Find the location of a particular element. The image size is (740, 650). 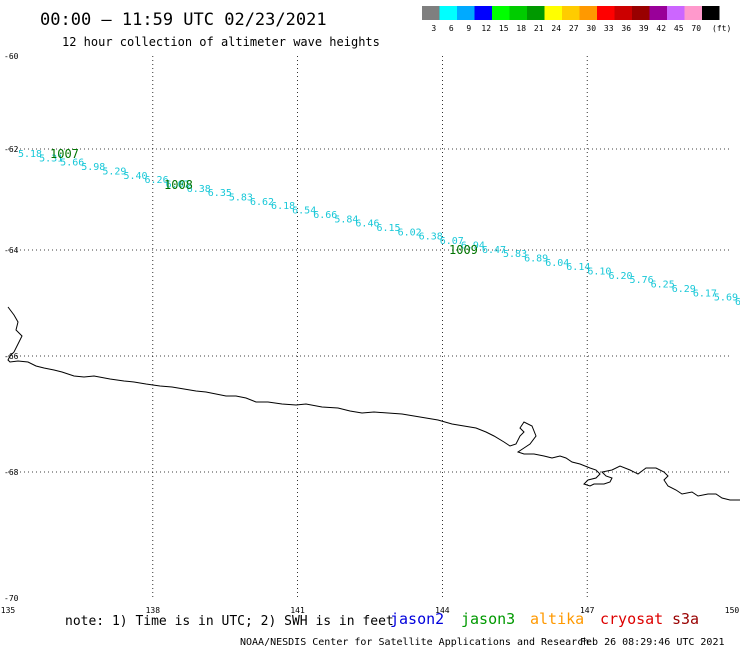

swh-observation-label: 6.62 is located at coordinates (262, 202).